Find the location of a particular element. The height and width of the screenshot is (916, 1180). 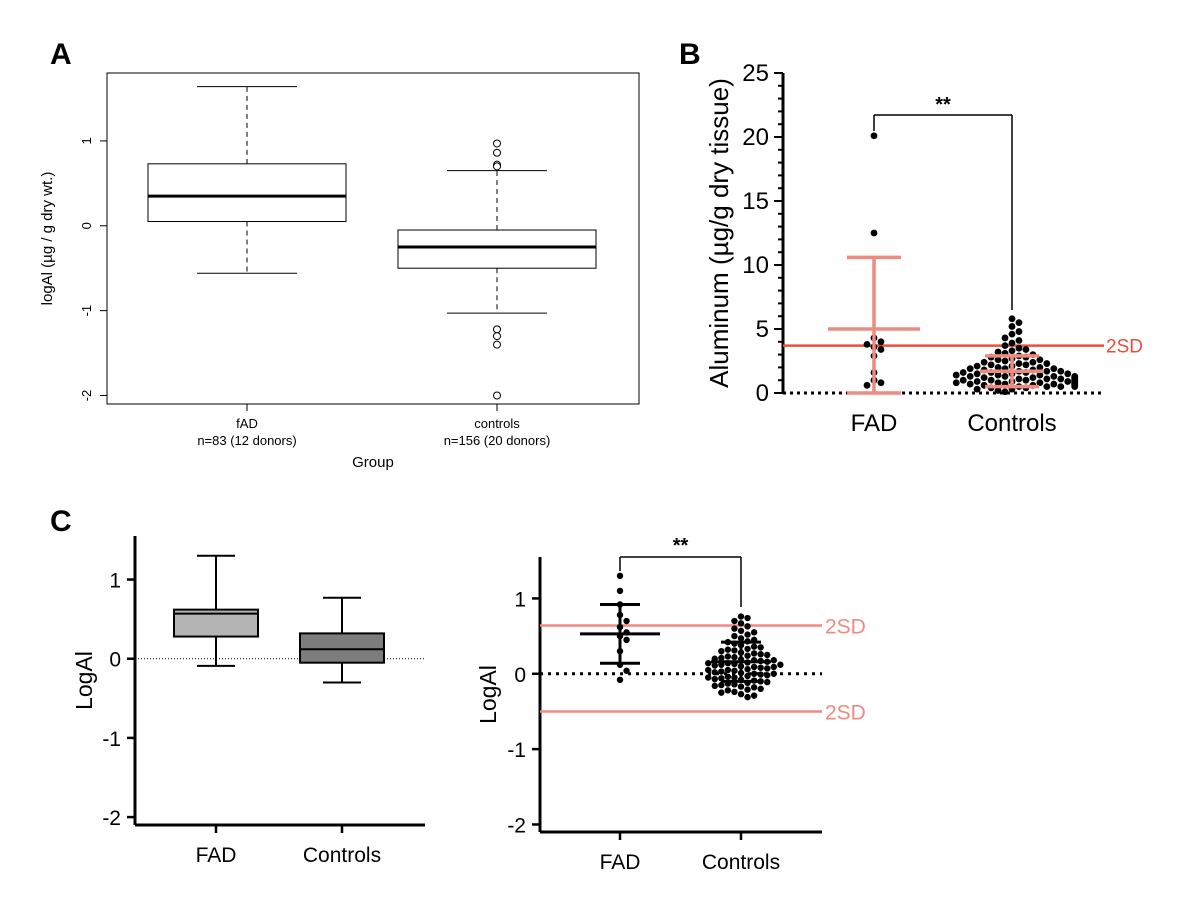

panel-c-left-ytick-label: 1 is located at coordinates (115, 581).